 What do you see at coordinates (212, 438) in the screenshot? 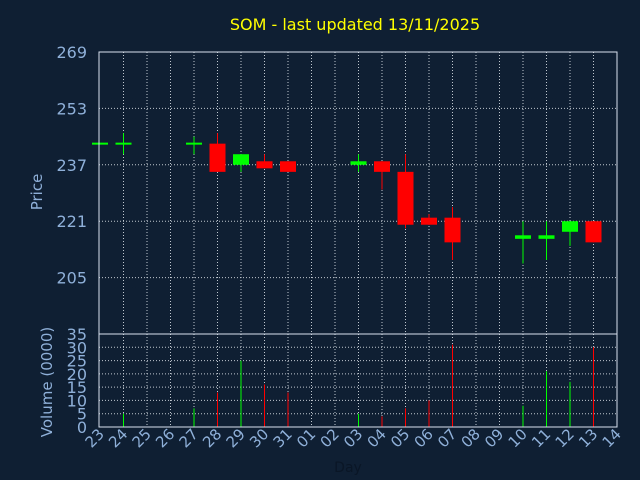
I see `day-tick-label: 28` at bounding box center [212, 438].